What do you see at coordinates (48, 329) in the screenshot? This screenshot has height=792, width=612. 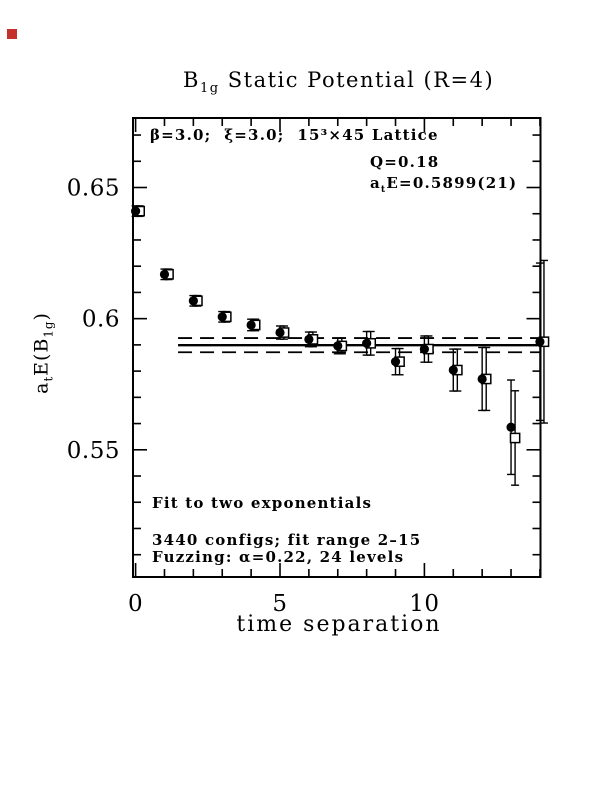 I see `y-label-subscript: 1g` at bounding box center [48, 329].